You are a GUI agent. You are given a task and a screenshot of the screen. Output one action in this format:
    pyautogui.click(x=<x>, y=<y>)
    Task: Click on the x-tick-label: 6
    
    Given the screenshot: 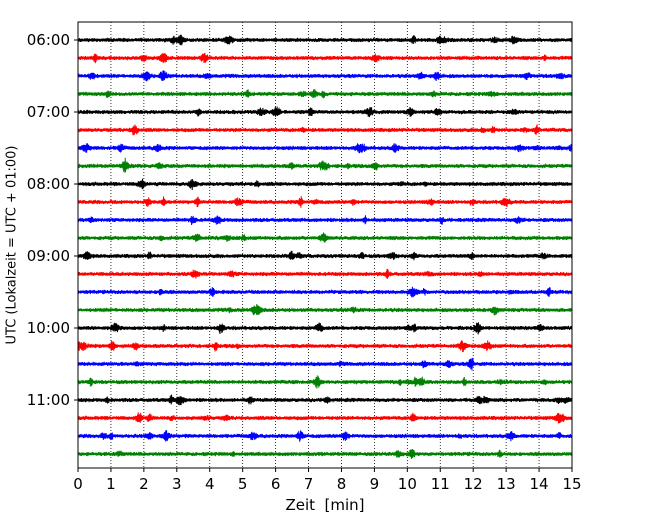 What is the action you would take?
    pyautogui.click(x=276, y=484)
    